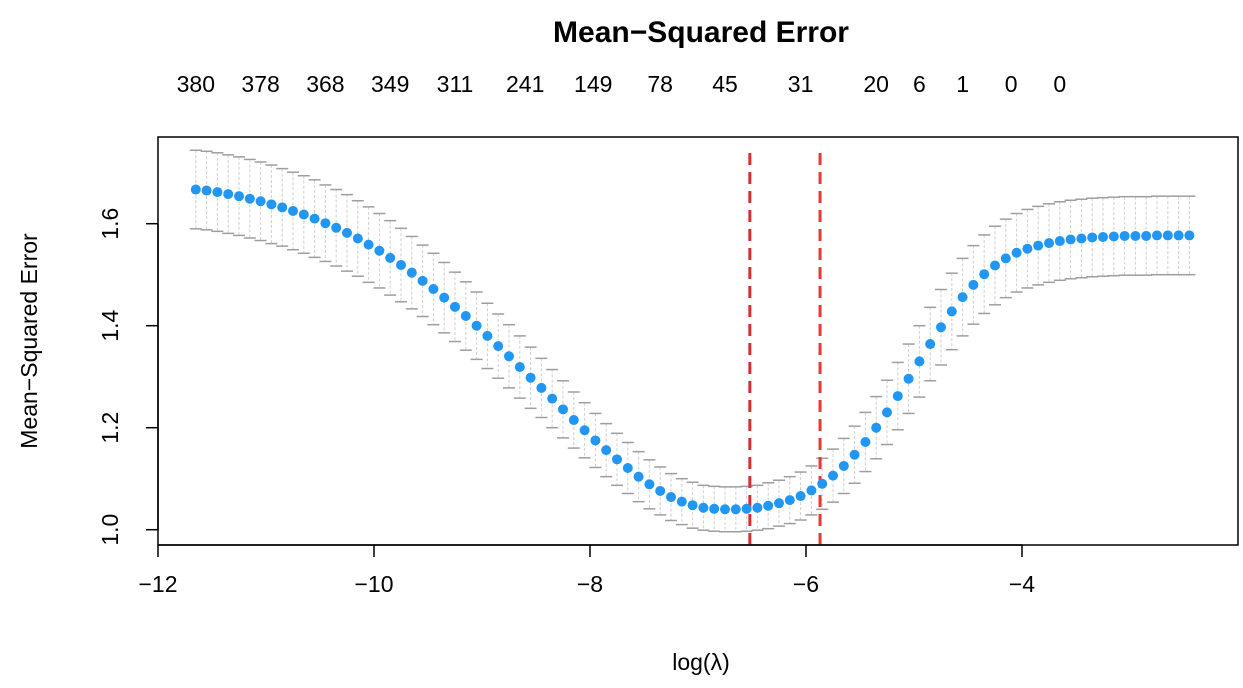 This screenshot has height=688, width=1243. I want to click on top-axis-label: 31, so click(801, 84).